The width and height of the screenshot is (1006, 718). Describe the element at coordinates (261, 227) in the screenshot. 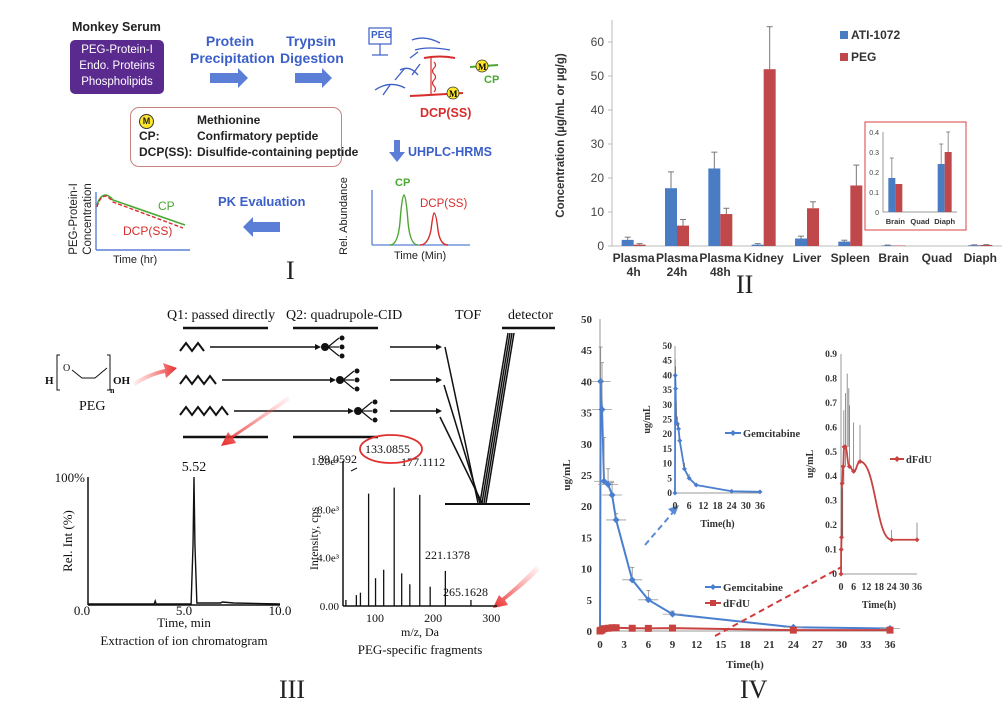

I see `left-arrow-icon` at that location.